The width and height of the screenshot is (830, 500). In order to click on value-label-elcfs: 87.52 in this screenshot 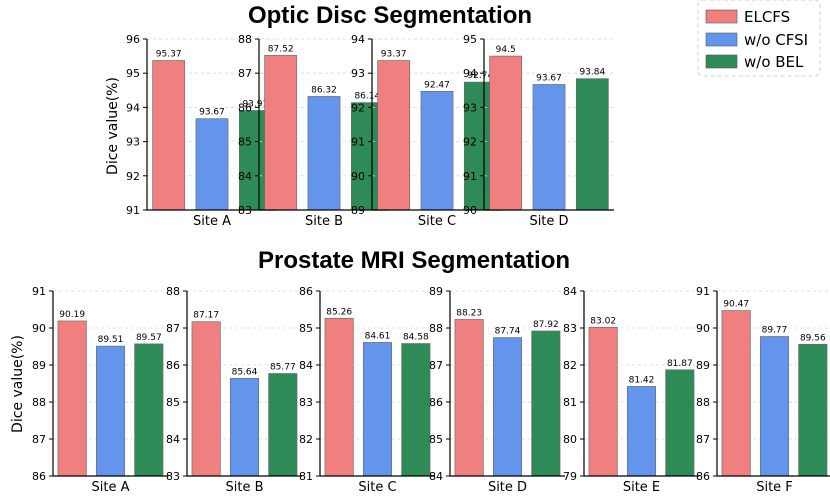, I will do `click(281, 49)`.